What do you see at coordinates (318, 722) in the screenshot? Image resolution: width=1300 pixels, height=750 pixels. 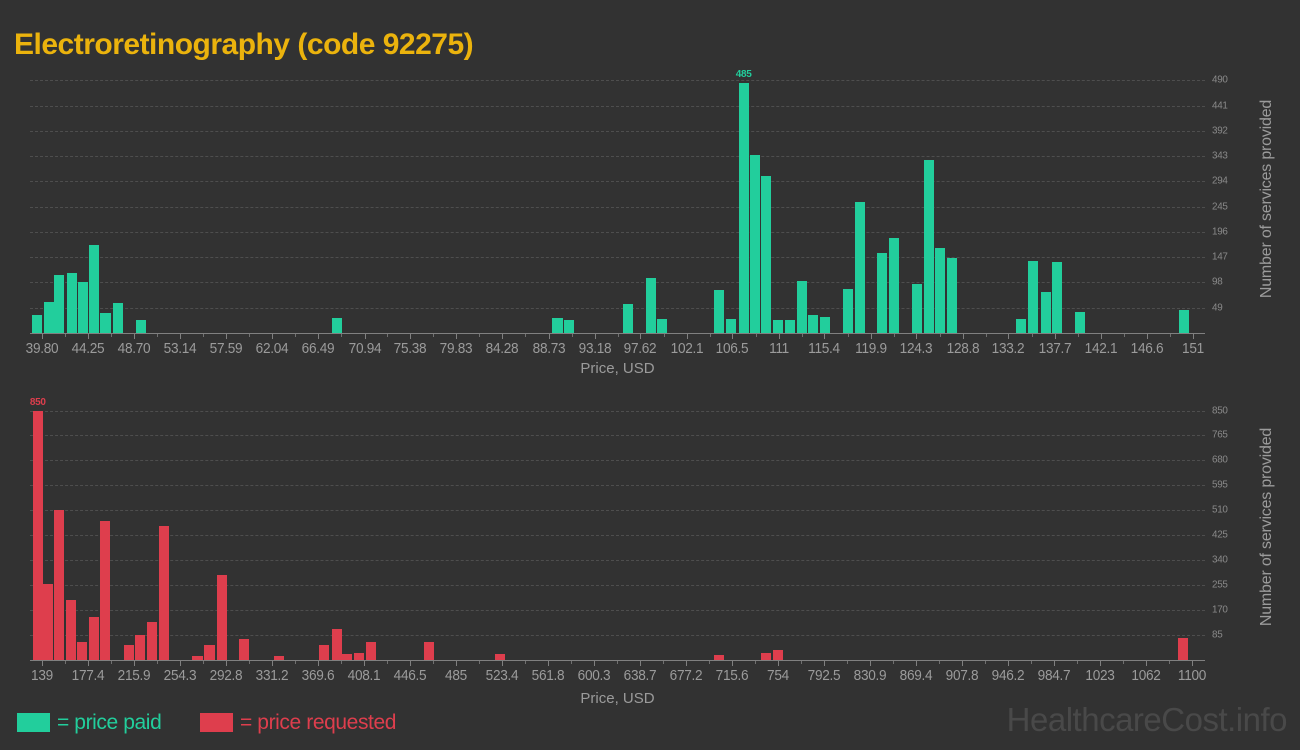 I see `requested-legend-label: = price requested` at bounding box center [318, 722].